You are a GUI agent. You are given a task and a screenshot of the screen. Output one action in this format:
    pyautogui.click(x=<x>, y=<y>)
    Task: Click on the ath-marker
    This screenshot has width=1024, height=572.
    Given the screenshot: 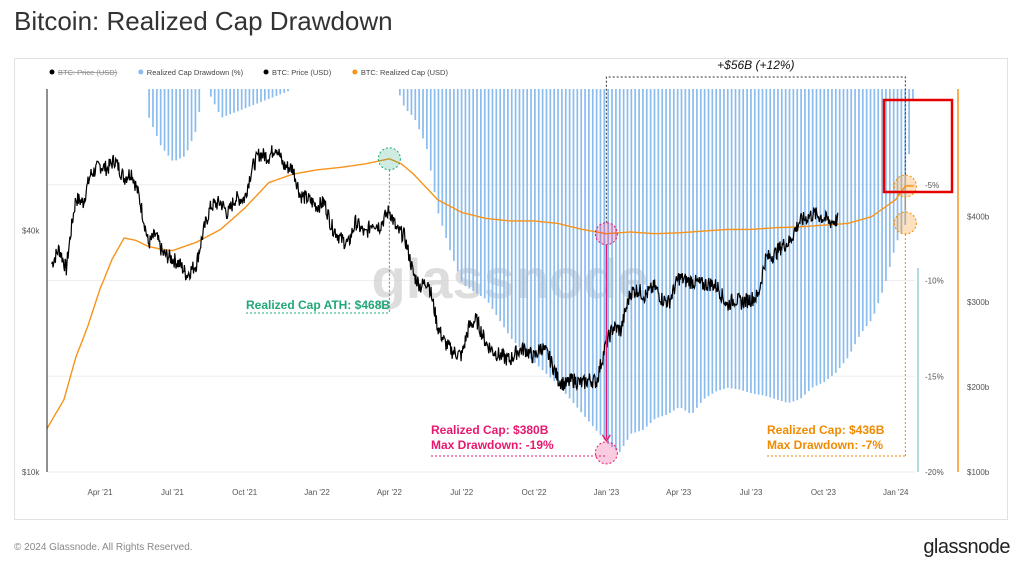 What is the action you would take?
    pyautogui.click(x=389, y=159)
    